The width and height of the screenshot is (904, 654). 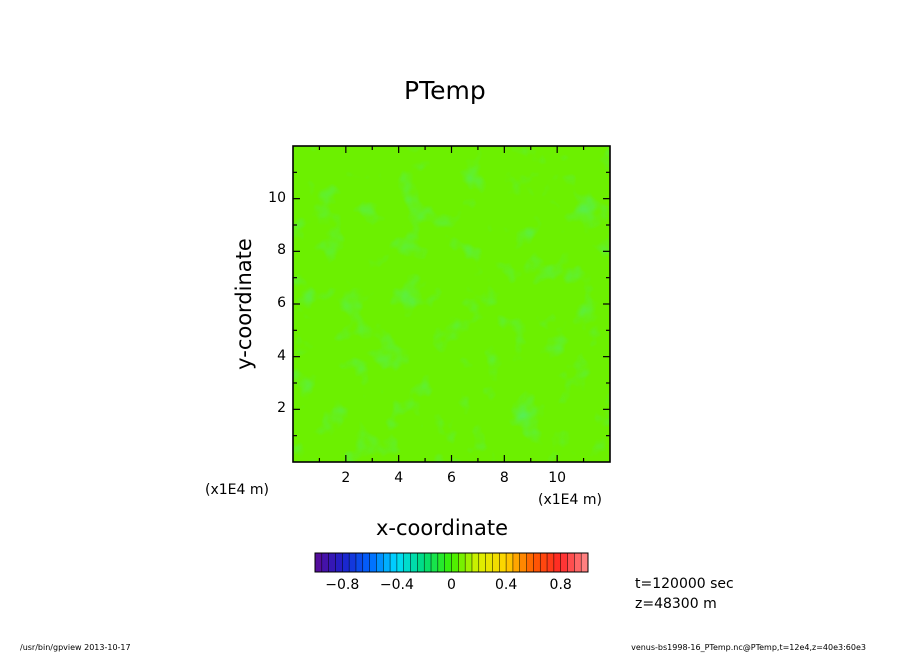 What do you see at coordinates (451, 478) in the screenshot?
I see `x-tick-label: 6` at bounding box center [451, 478].